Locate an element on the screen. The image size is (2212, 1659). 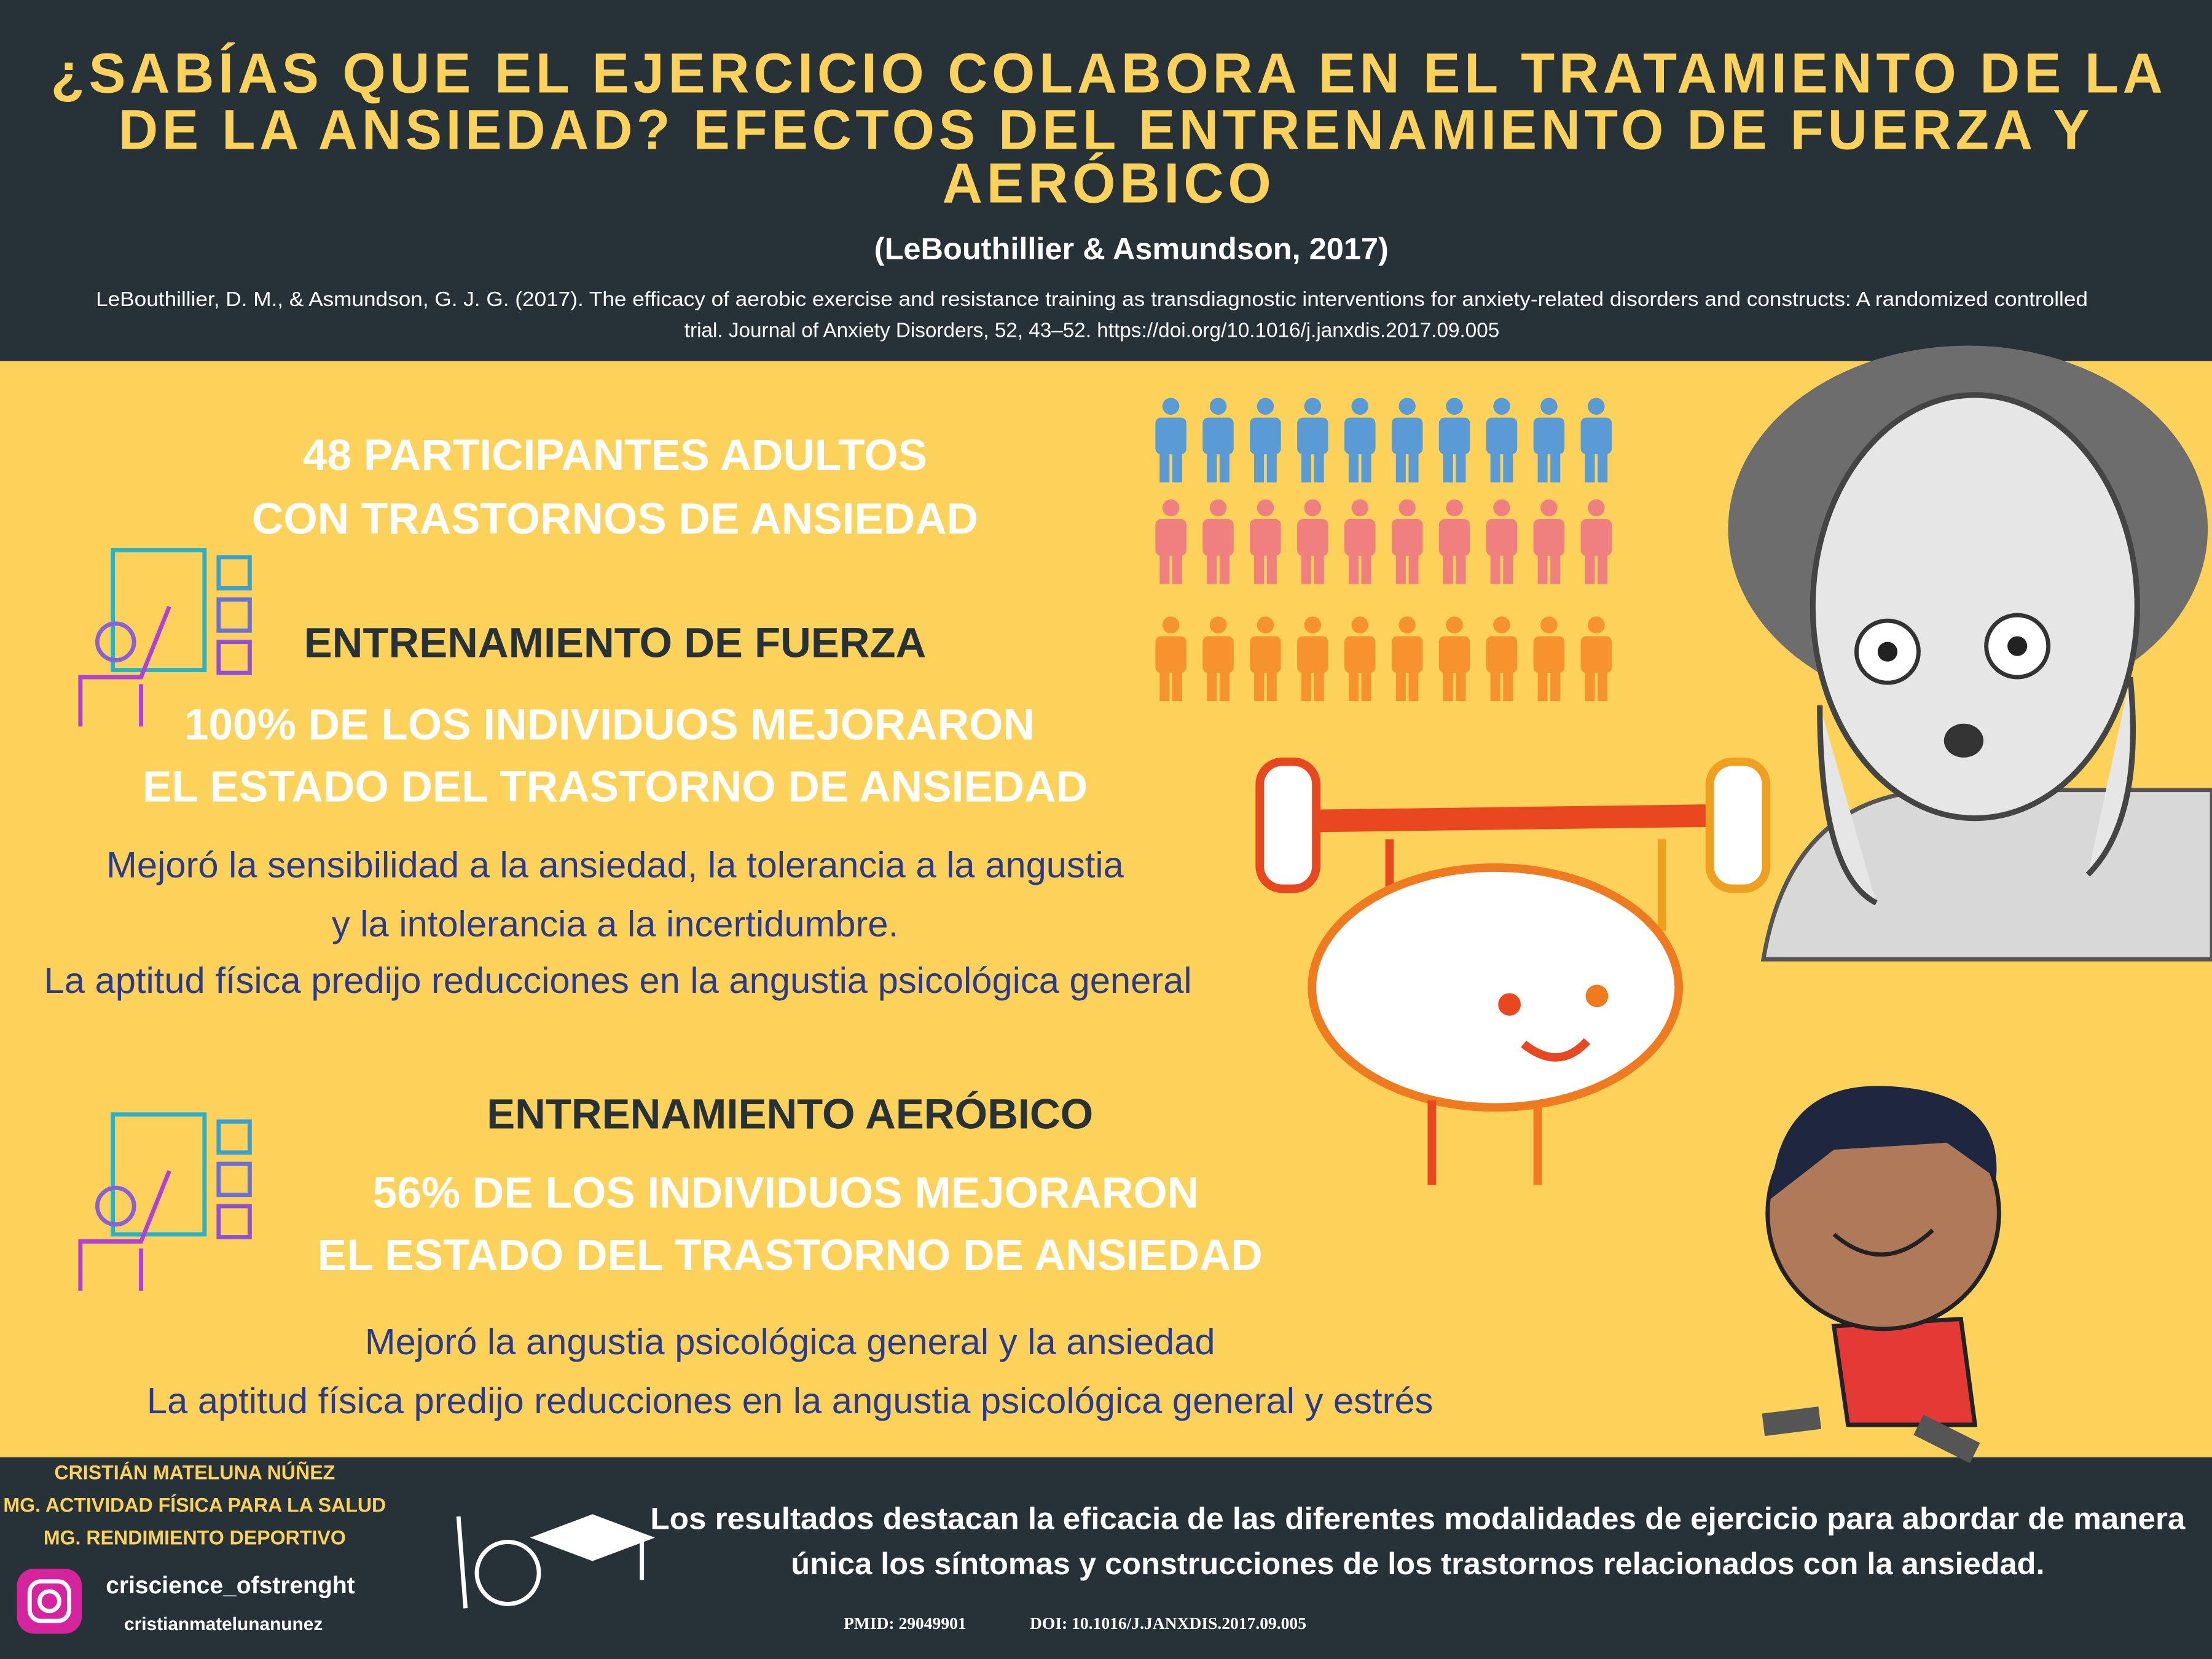
author-line: MG. RENDIMIENTO DEPORTIVO is located at coordinates (195, 1537).